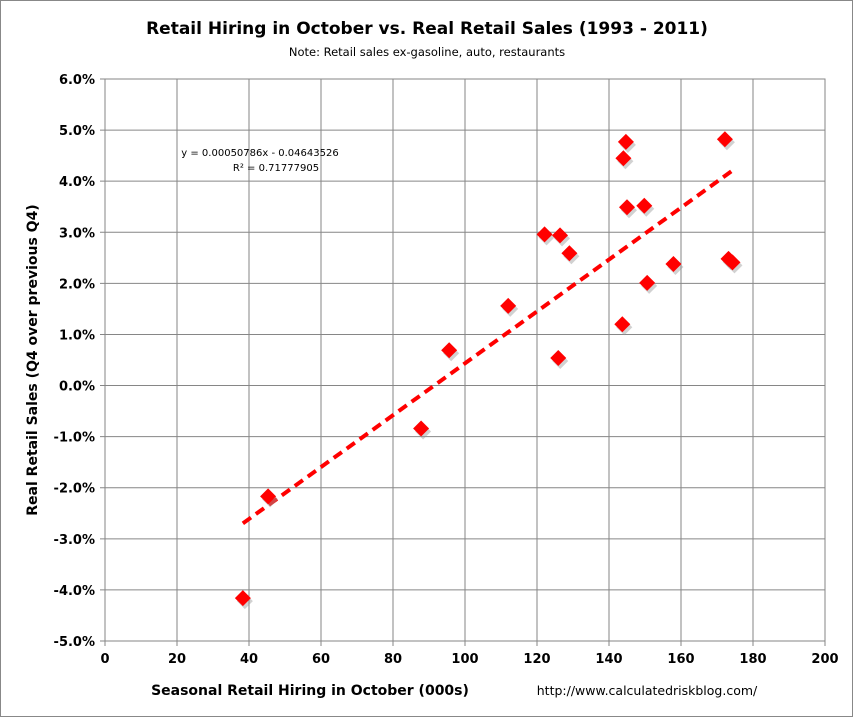 This screenshot has height=717, width=853. Describe the element at coordinates (177, 659) in the screenshot. I see `x-tick-label: 20` at that location.